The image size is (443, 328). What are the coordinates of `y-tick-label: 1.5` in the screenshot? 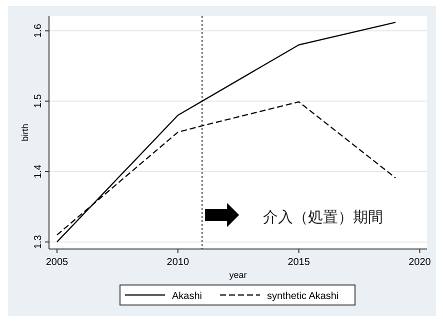 It's located at (38, 101).